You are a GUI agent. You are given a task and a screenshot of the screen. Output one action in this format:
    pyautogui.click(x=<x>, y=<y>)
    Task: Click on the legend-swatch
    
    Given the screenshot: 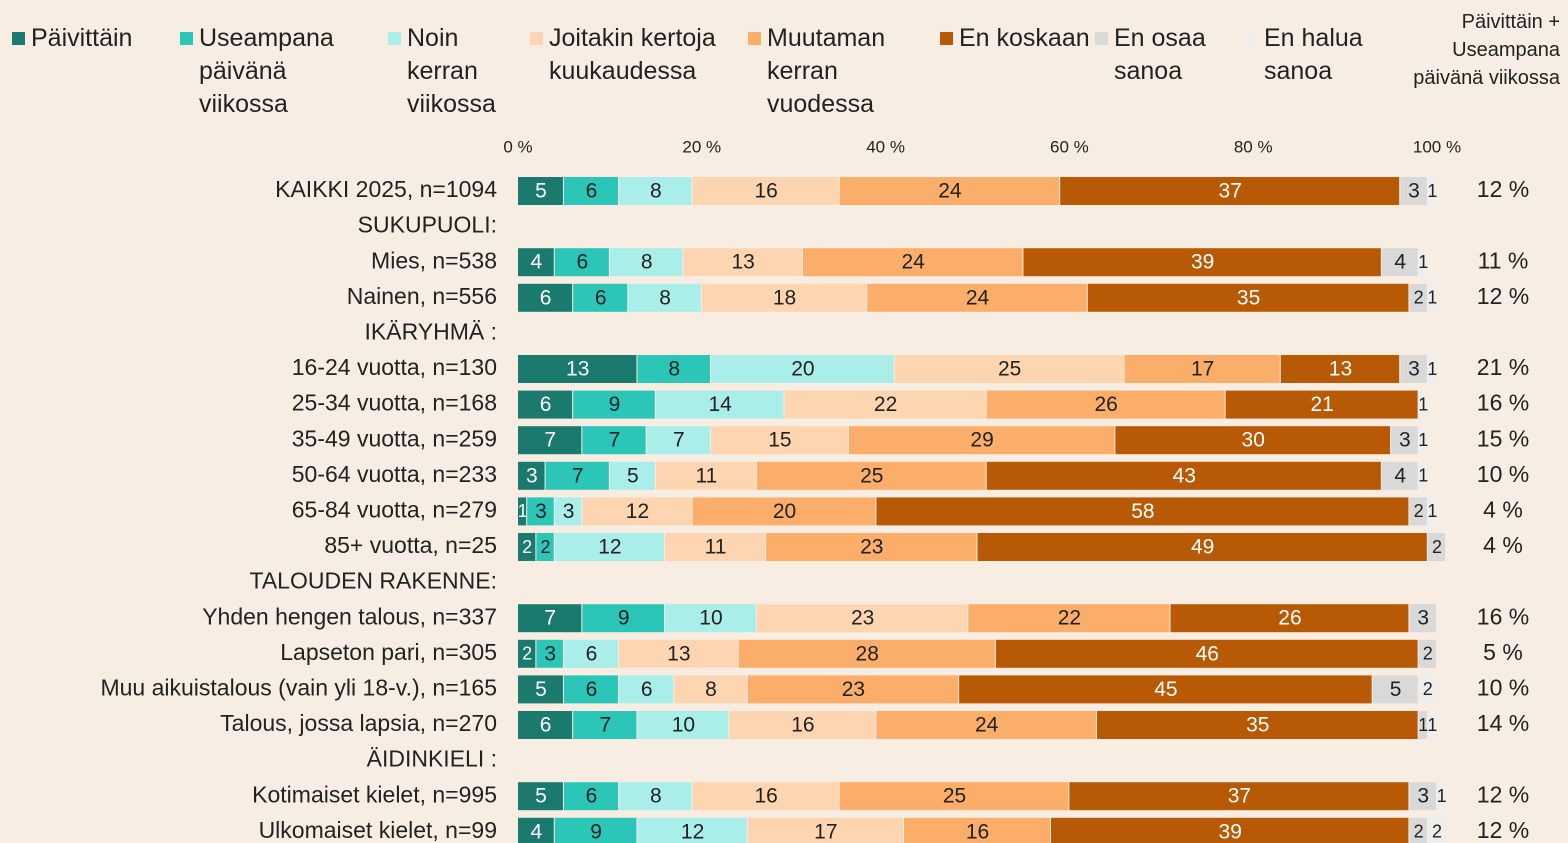 What is the action you would take?
    pyautogui.click(x=1101, y=38)
    